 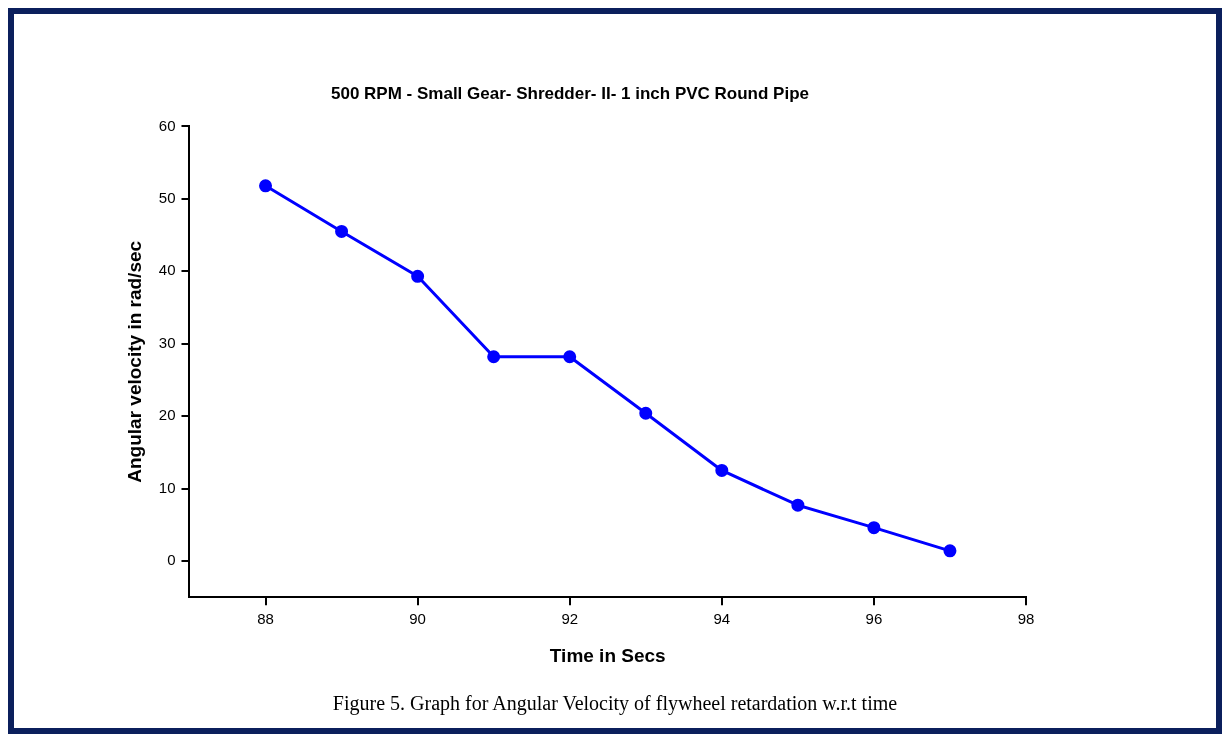 I want to click on x-tick-label: 96, so click(x=874, y=619).